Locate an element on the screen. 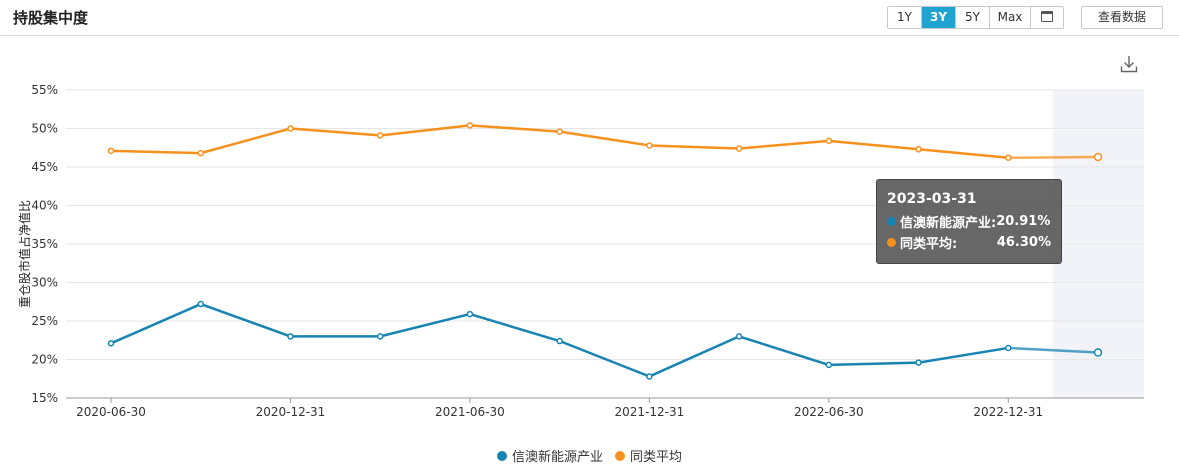 The height and width of the screenshot is (472, 1179). peer-marker-icon is located at coordinates (891, 242).